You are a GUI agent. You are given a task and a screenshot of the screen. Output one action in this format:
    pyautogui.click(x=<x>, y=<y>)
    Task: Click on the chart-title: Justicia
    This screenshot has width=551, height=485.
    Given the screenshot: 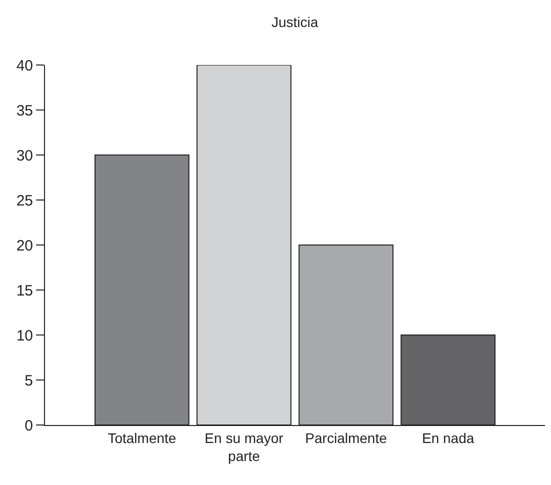 What is the action you would take?
    pyautogui.click(x=294, y=22)
    